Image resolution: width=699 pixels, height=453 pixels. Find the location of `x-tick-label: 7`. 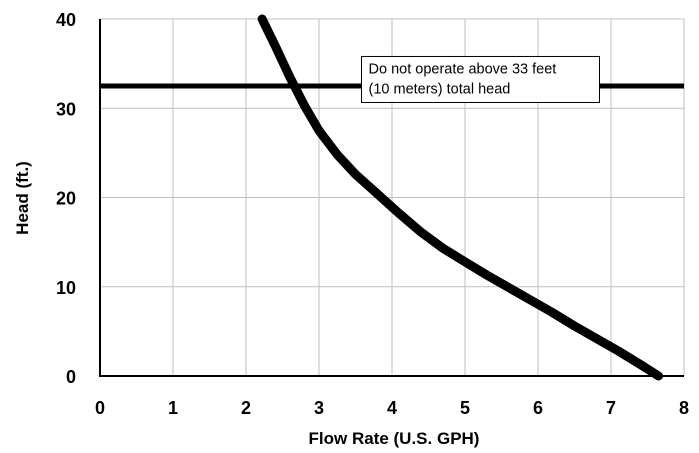

x-tick-label: 7 is located at coordinates (611, 408).